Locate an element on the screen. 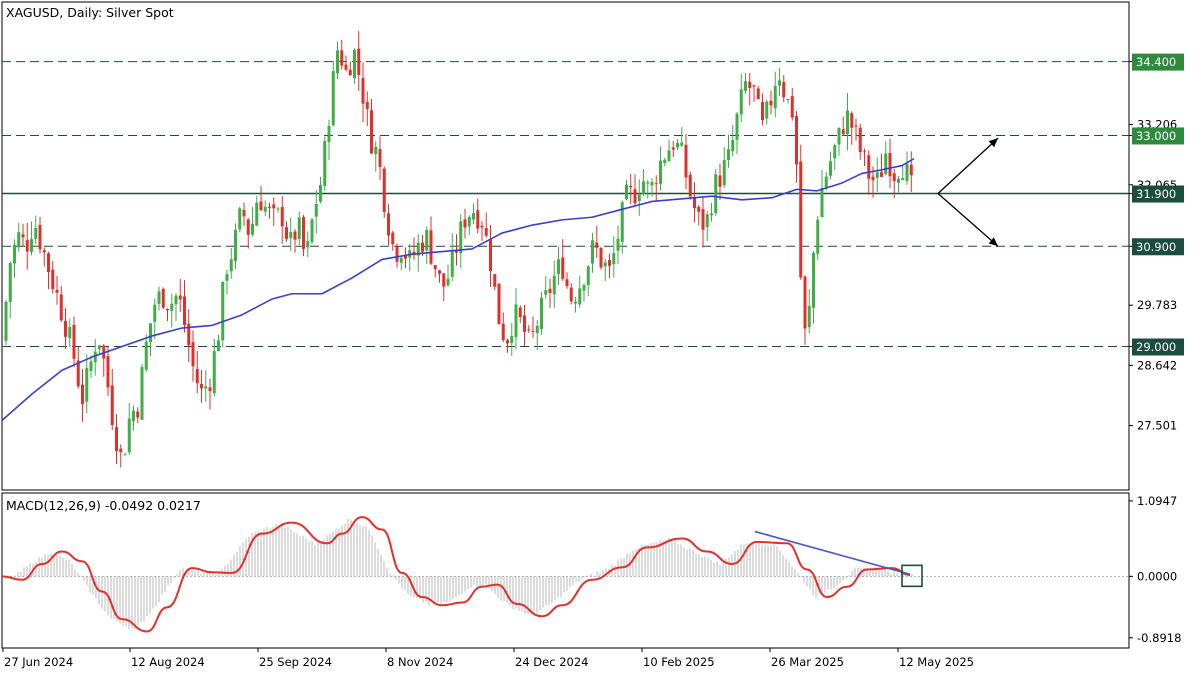 This screenshot has height=678, width=1200. macd-signal-line is located at coordinates (456, 574).